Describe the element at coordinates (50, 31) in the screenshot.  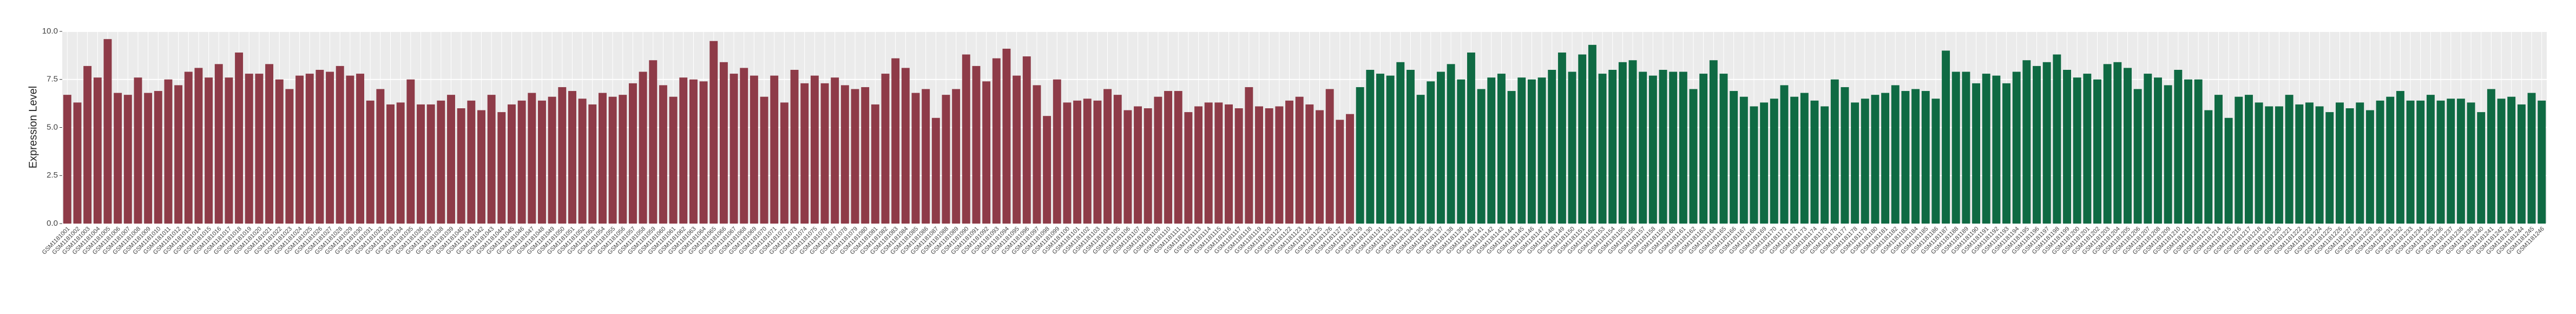
I see `y-tick-label: 10.0` at that location.